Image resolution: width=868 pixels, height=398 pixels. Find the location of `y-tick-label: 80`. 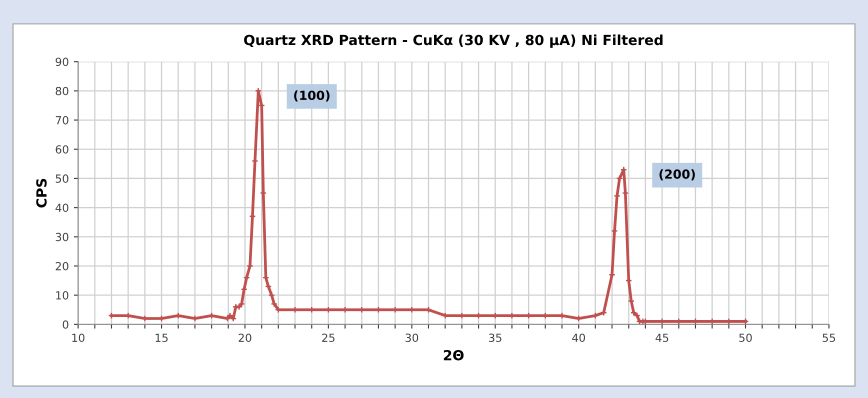

y-tick-label: 80 is located at coordinates (62, 91).